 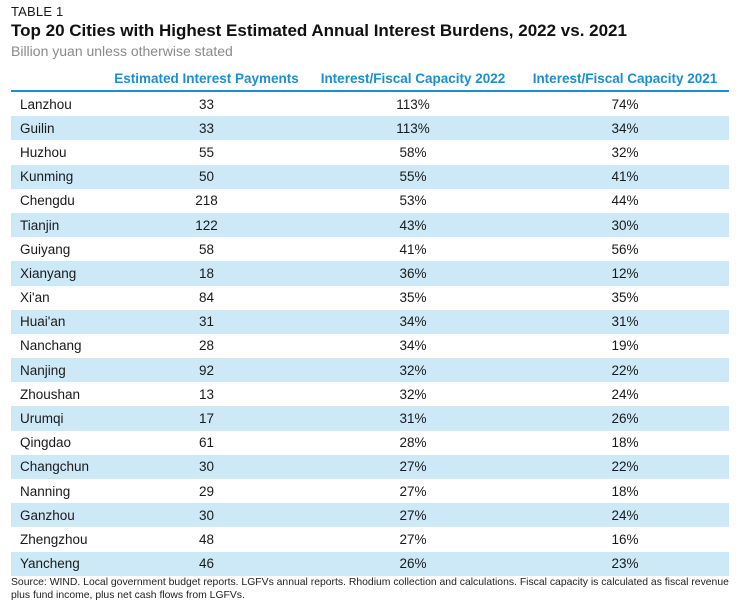 What do you see at coordinates (413, 418) in the screenshot?
I see `cell-fiscal-capacity-2022: 31%` at bounding box center [413, 418].